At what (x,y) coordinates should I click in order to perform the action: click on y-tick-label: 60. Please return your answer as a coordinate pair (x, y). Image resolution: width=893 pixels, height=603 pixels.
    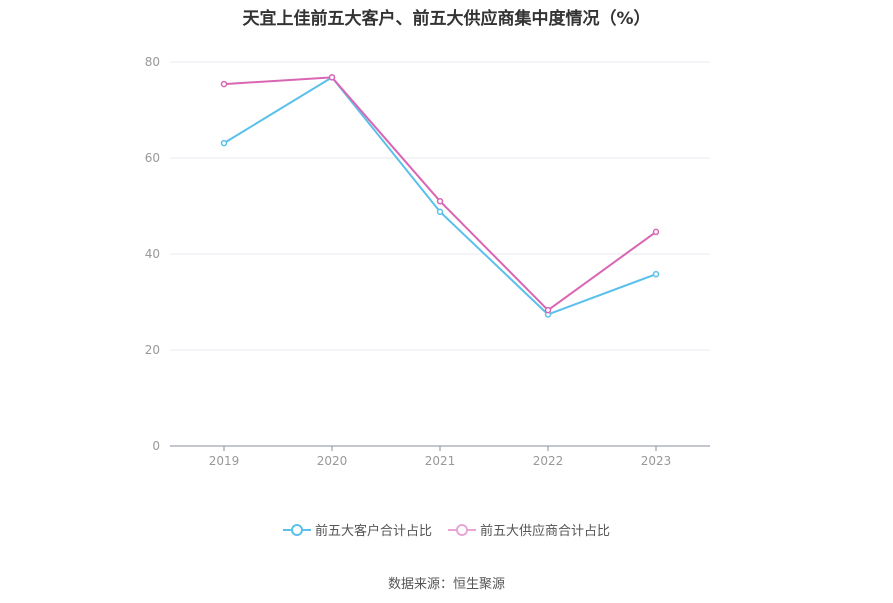
    Looking at the image, I should click on (152, 158).